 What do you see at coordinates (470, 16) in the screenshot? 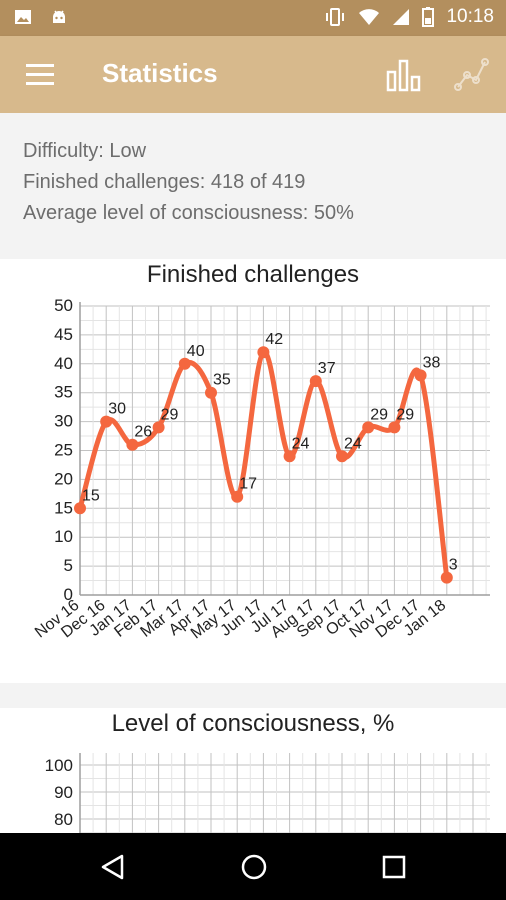
I see `status-time: 10:18` at bounding box center [470, 16].